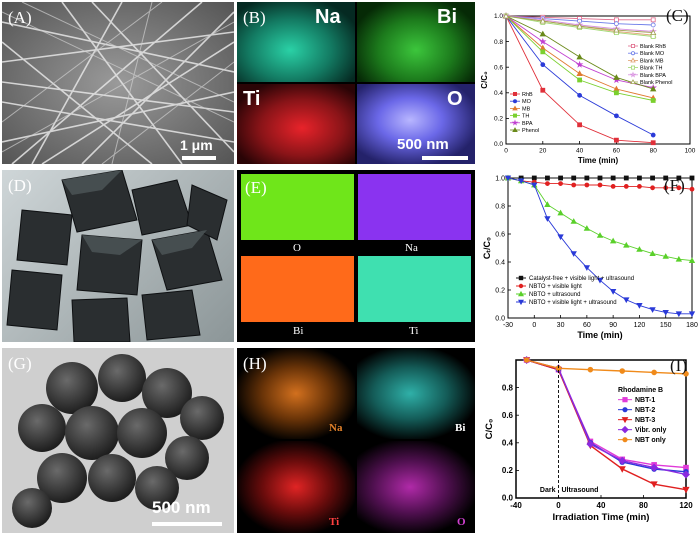 Image resolution: width=700 pixels, height=535 pixels. I want to click on panel-b-scalebar, so click(445, 158).